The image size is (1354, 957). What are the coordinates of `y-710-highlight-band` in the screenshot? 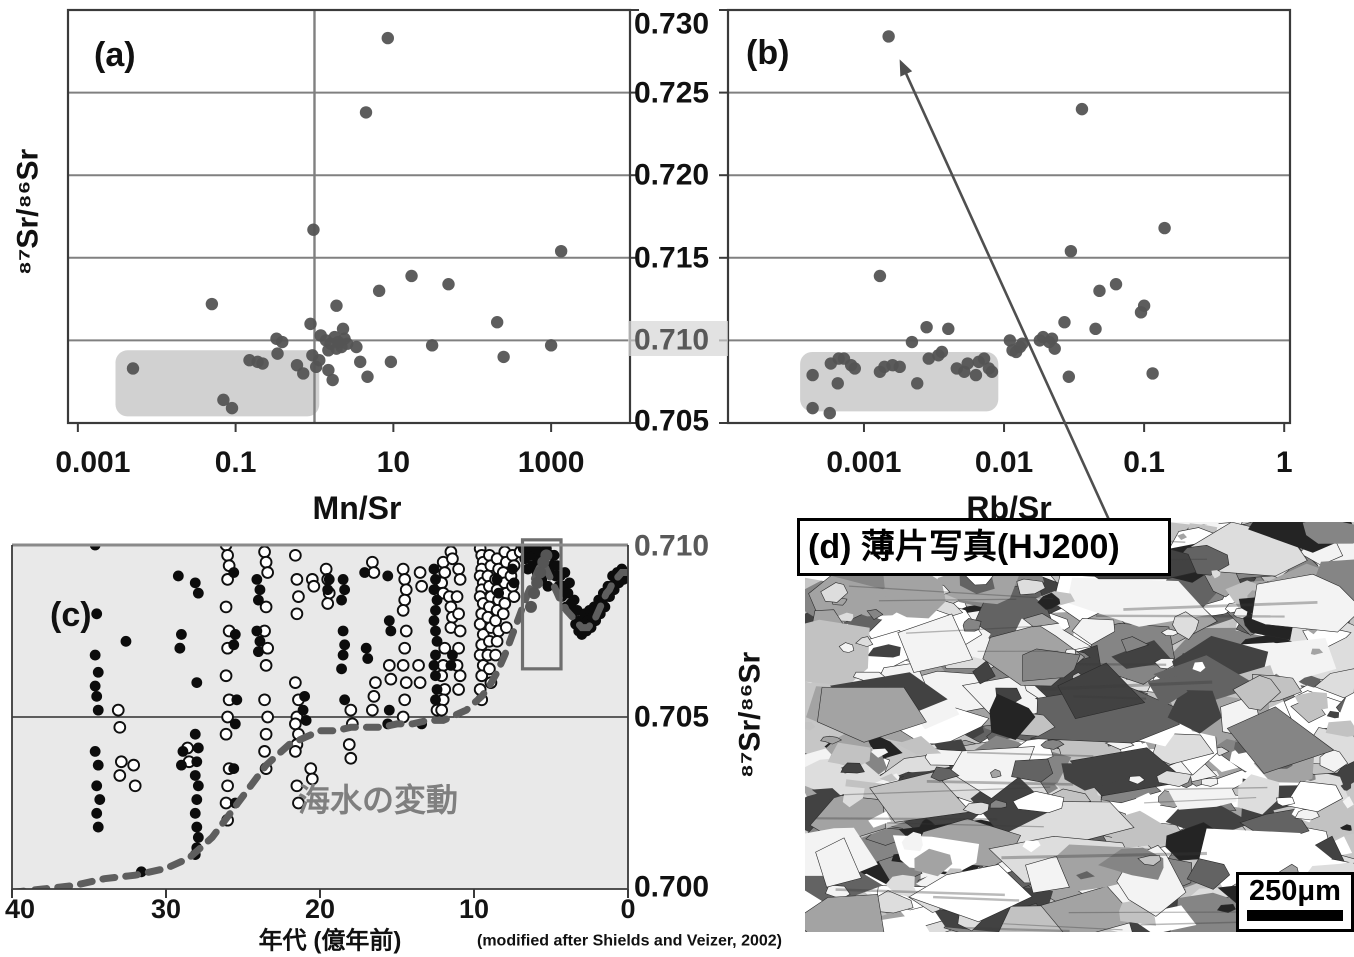 It's located at (678, 338).